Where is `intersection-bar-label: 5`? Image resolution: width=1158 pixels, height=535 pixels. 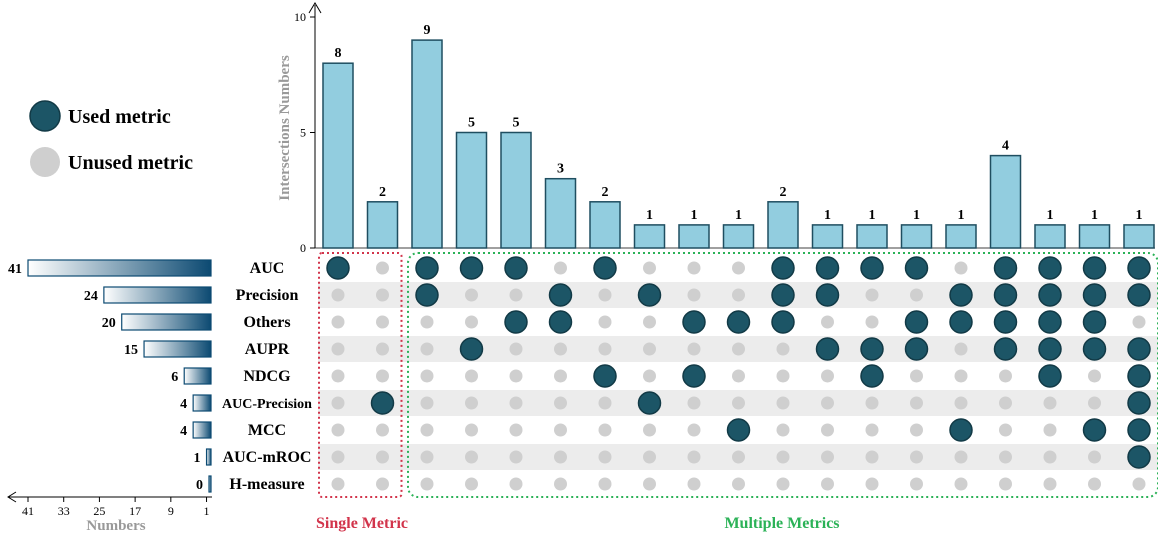
intersection-bar-label: 5 is located at coordinates (516, 123).